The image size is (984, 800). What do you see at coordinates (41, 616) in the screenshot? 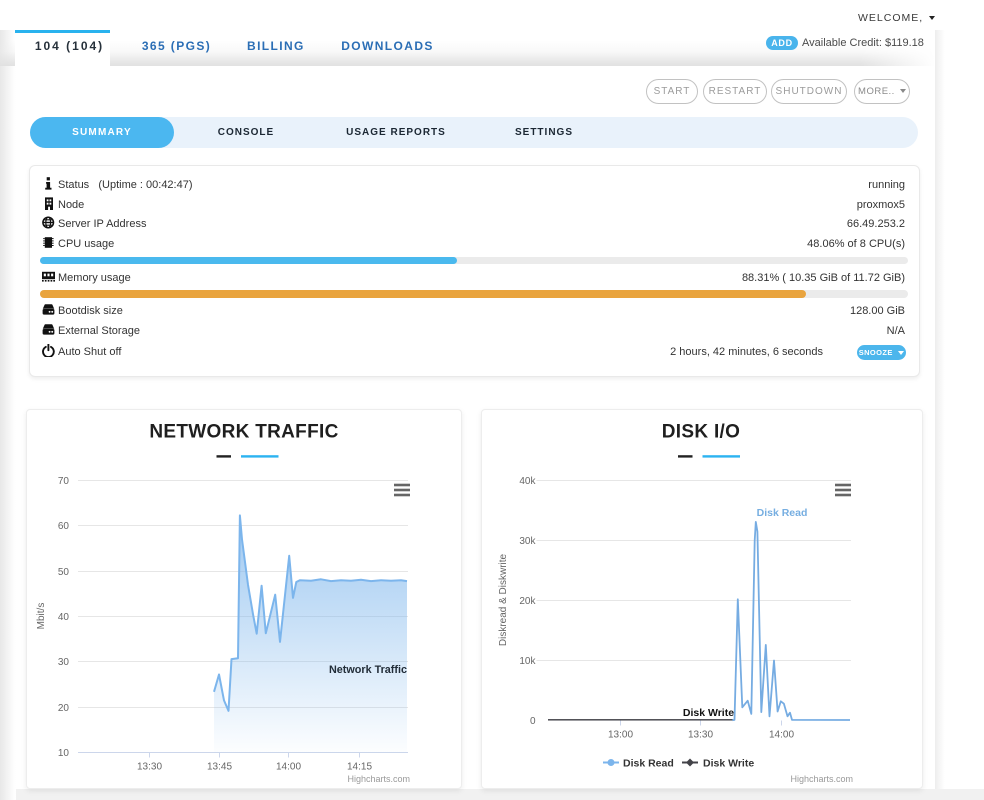
I see `svg-text: Mbit/s` at bounding box center [41, 616].